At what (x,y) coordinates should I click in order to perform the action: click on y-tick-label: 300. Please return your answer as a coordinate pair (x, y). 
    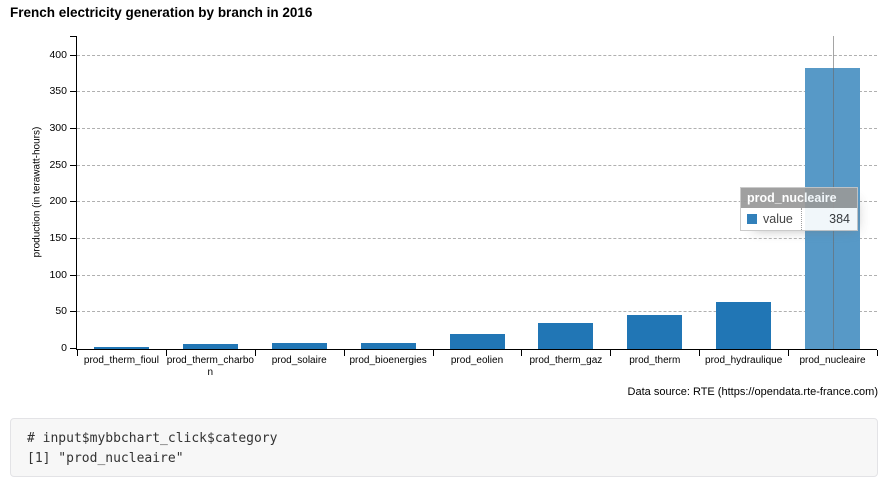
    Looking at the image, I should click on (58, 128).